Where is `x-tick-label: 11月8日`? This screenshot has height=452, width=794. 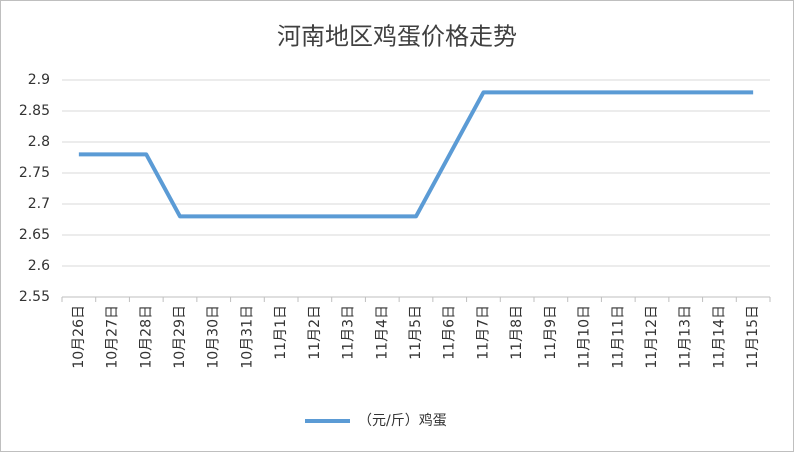 x-tick-label: 11月8日 is located at coordinates (517, 332).